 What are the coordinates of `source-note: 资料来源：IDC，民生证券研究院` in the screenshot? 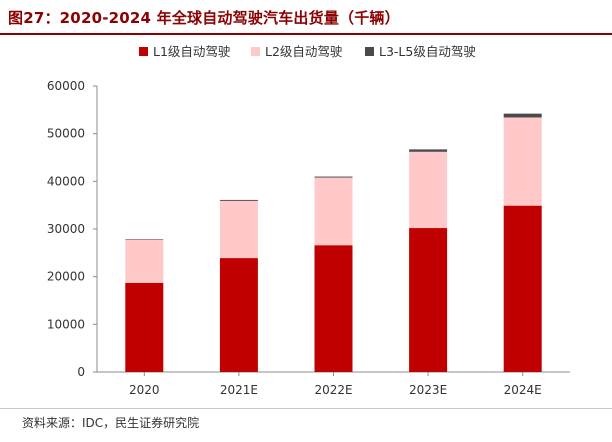 It's located at (111, 423).